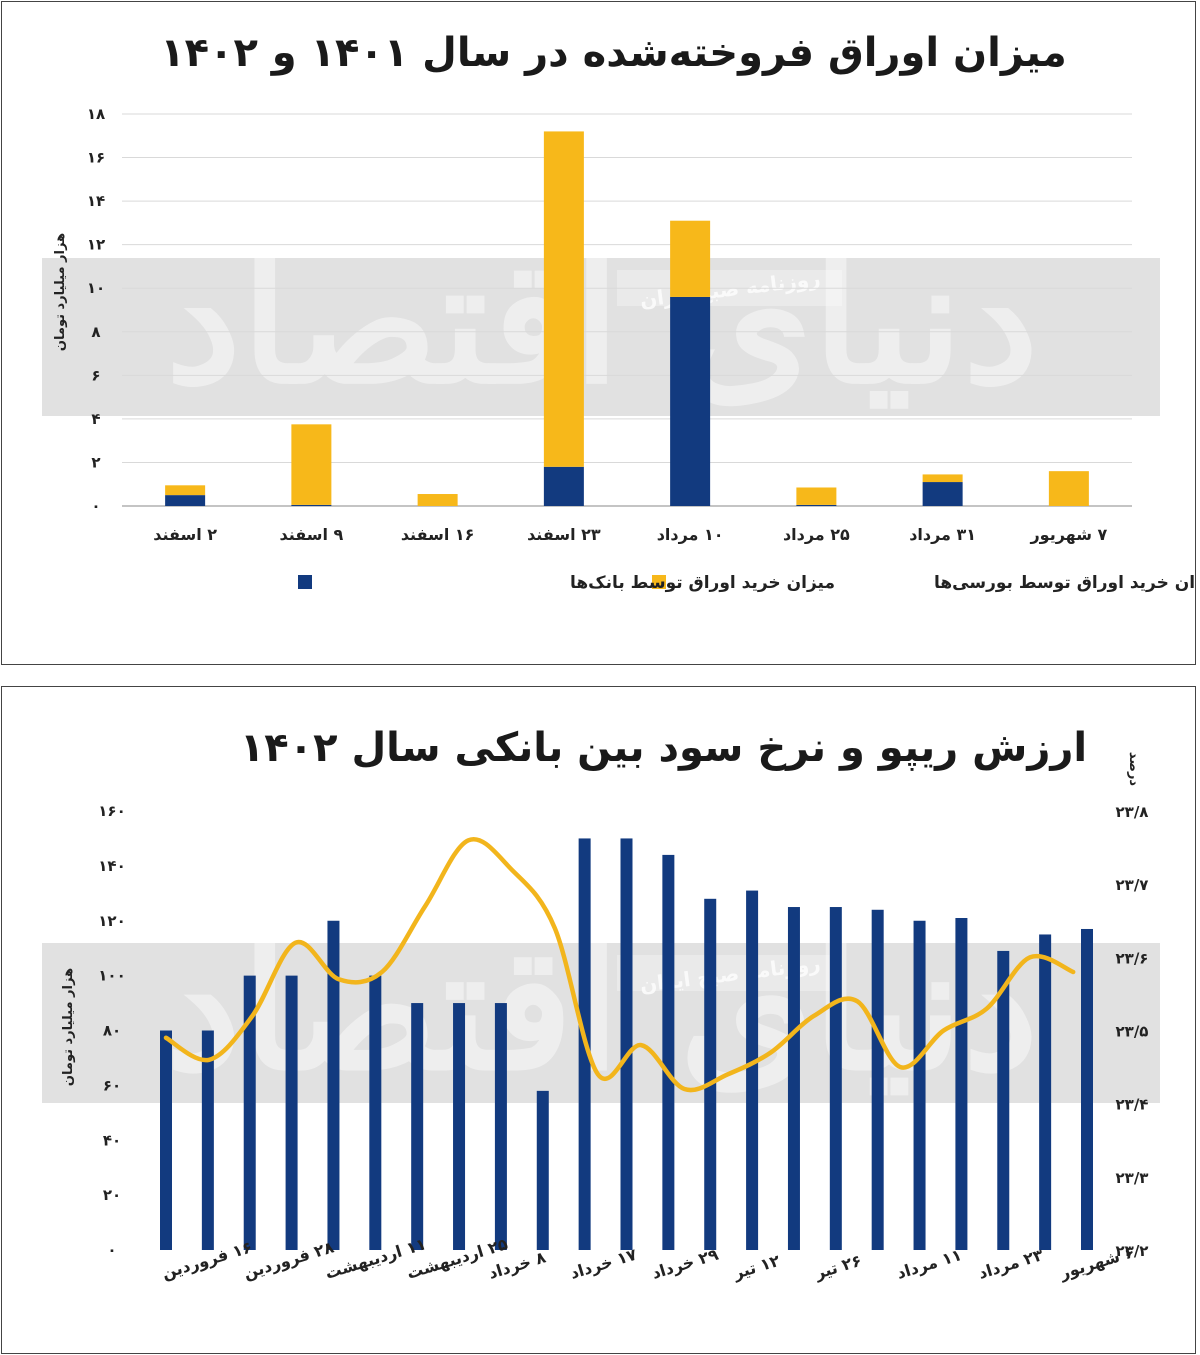 Image resolution: width=1200 pixels, height=1355 pixels. Describe the element at coordinates (1132, 958) in the screenshot. I see `y2-tick-label: ۲۳/۶` at that location.